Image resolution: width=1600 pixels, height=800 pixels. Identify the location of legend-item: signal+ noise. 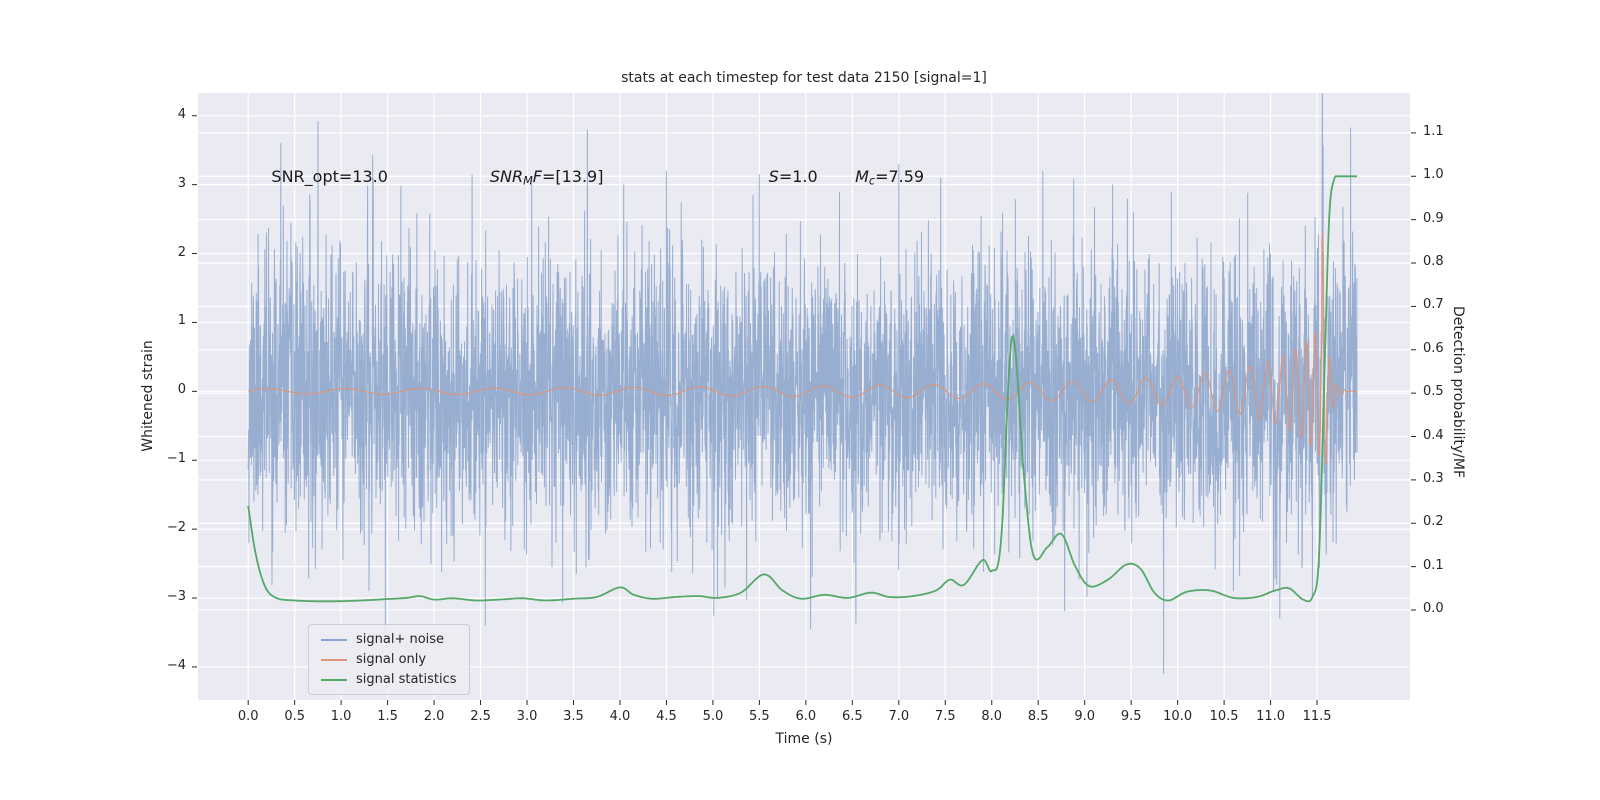
(389, 639).